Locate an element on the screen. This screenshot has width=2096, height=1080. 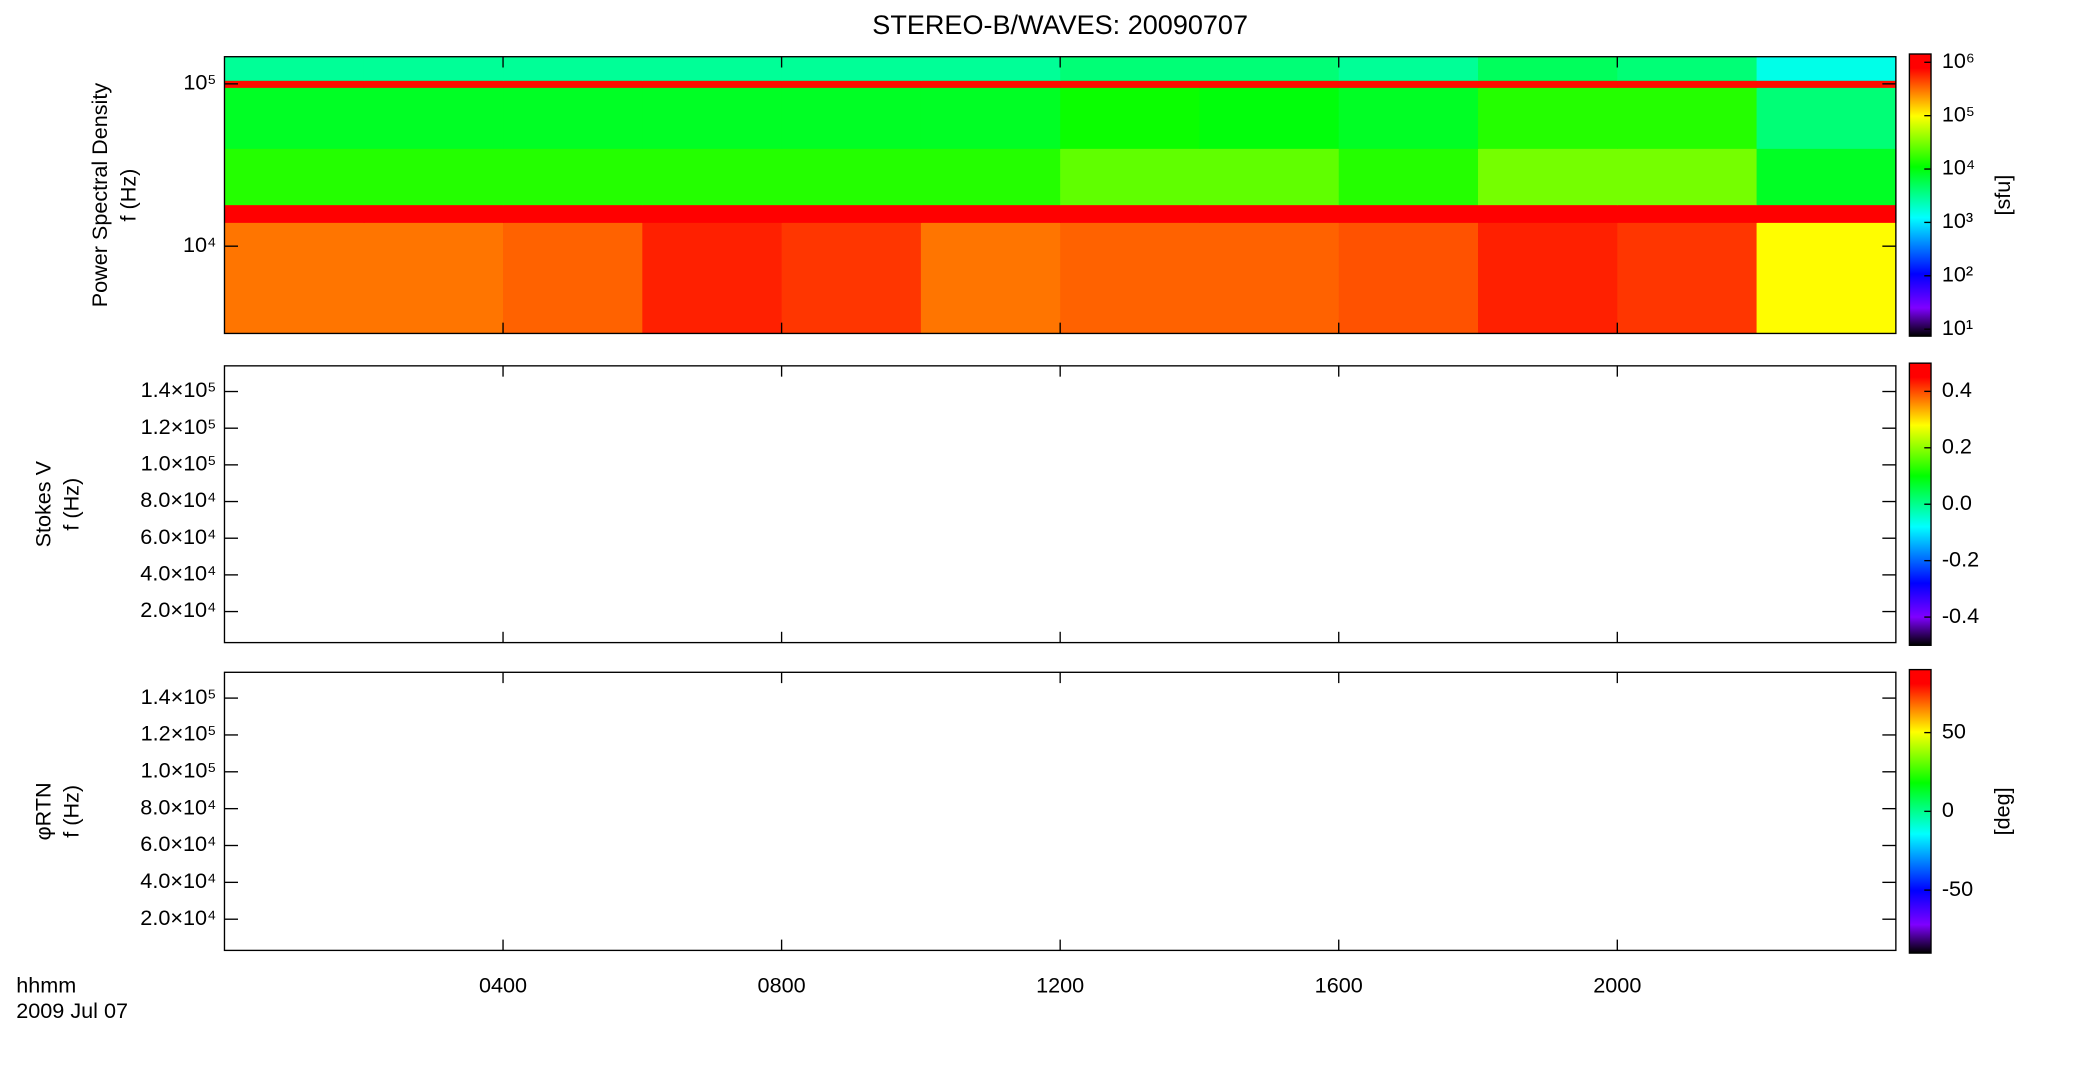
x-tick-label: 1200 is located at coordinates (1060, 985).